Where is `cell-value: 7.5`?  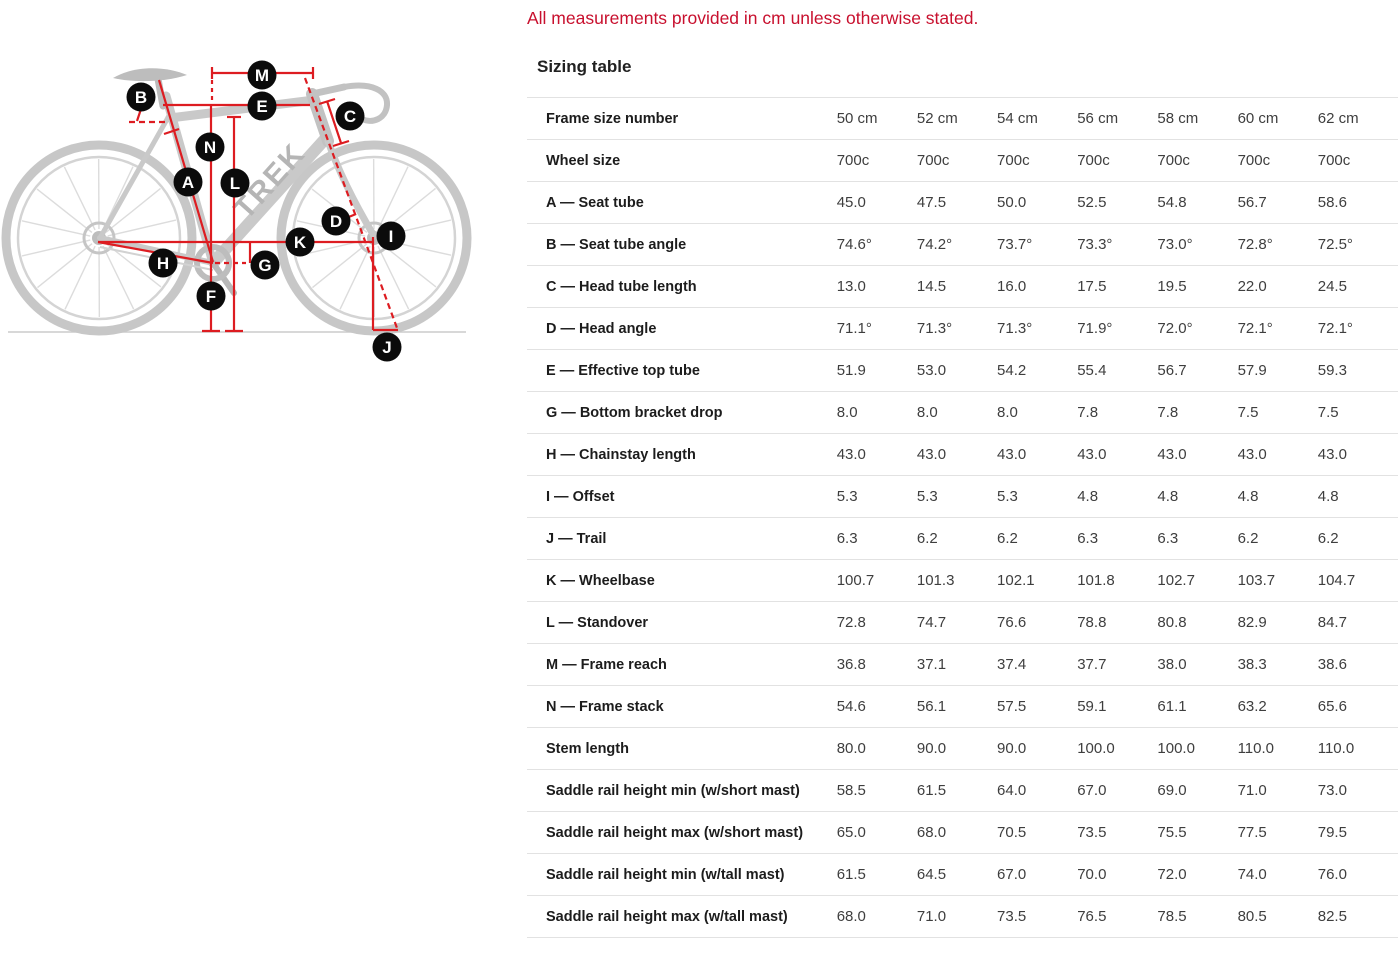
cell-value: 7.5 is located at coordinates (1357, 412).